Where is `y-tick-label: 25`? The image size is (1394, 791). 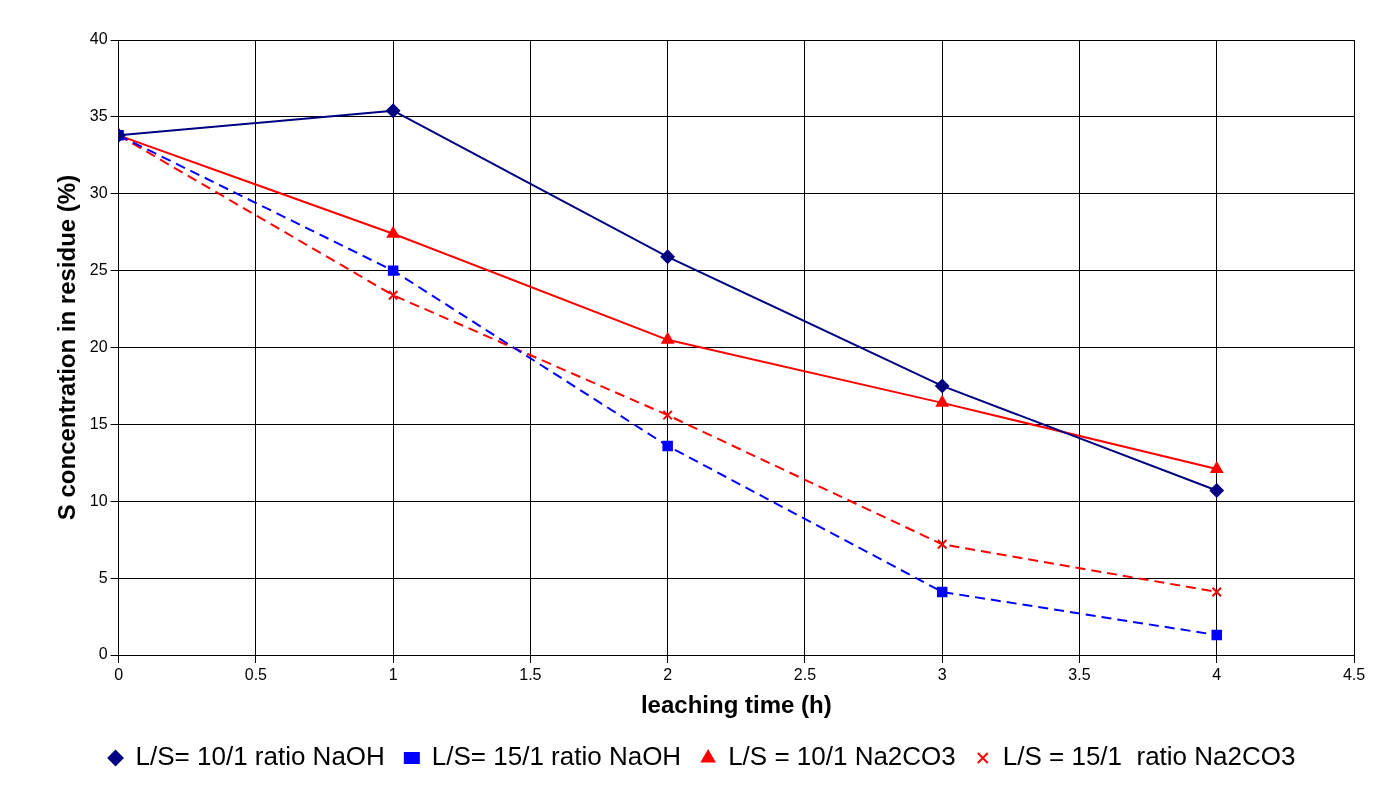
y-tick-label: 25 is located at coordinates (98, 270).